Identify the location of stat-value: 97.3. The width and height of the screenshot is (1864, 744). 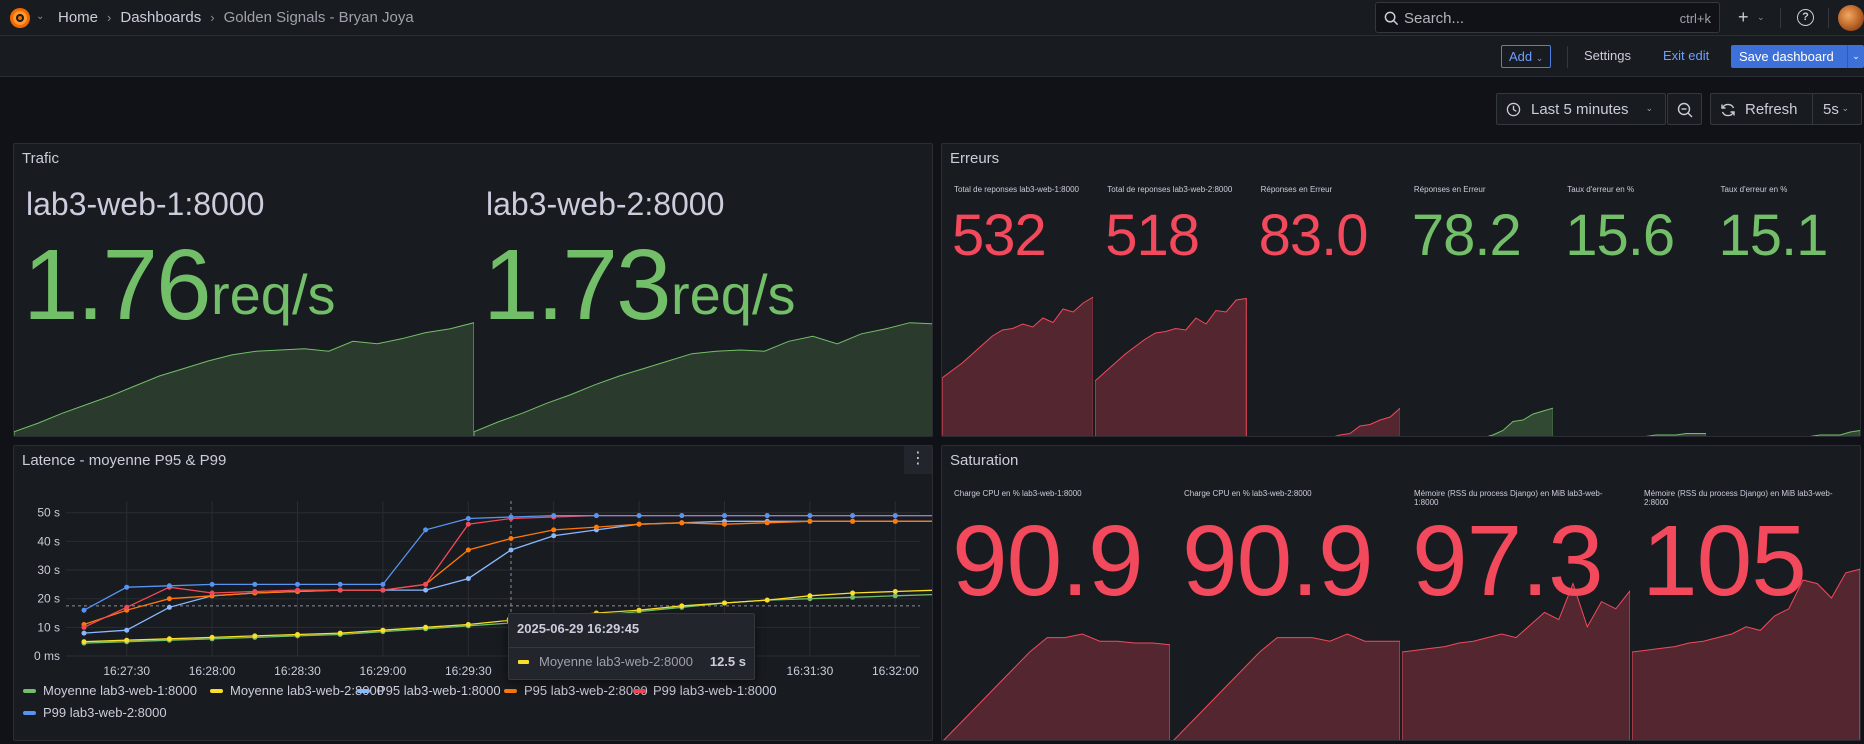
(1508, 561).